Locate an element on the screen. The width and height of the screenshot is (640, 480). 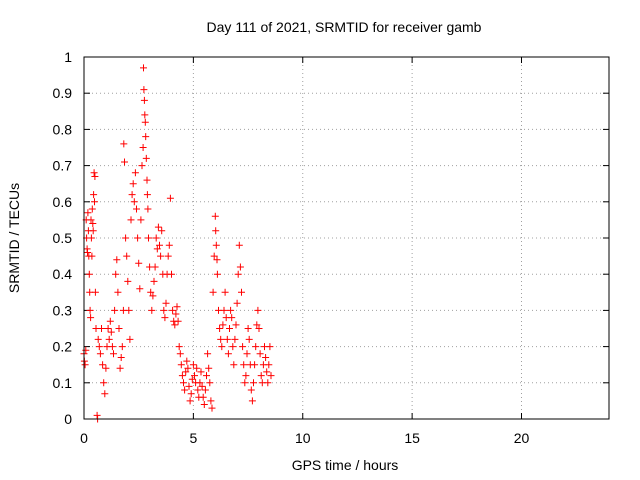
x-tick-label: 0 is located at coordinates (84, 438).